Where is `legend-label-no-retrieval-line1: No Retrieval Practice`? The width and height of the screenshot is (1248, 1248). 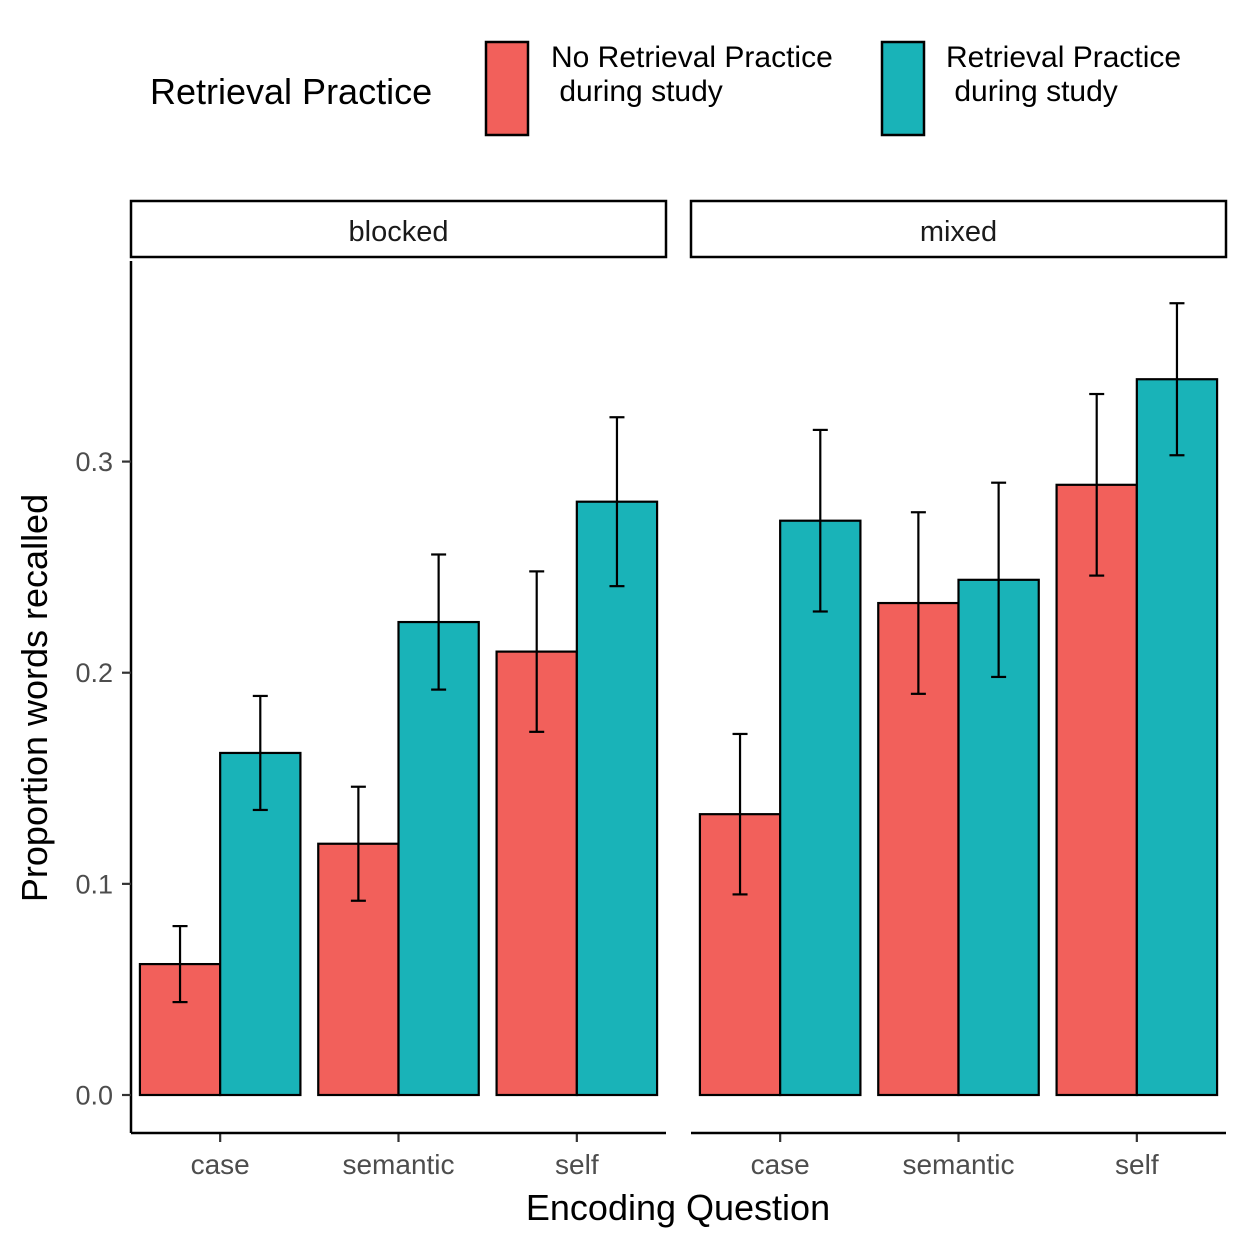
legend-label-no-retrieval-line1: No Retrieval Practice is located at coordinates (692, 57).